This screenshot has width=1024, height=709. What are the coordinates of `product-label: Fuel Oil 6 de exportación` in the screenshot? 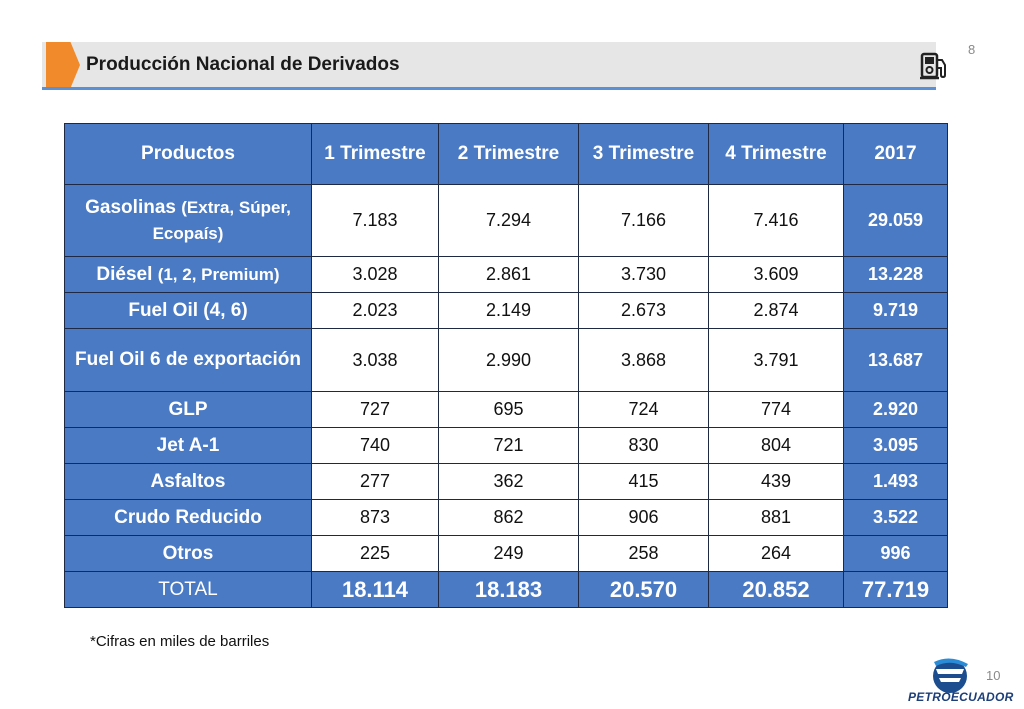 It's located at (188, 360).